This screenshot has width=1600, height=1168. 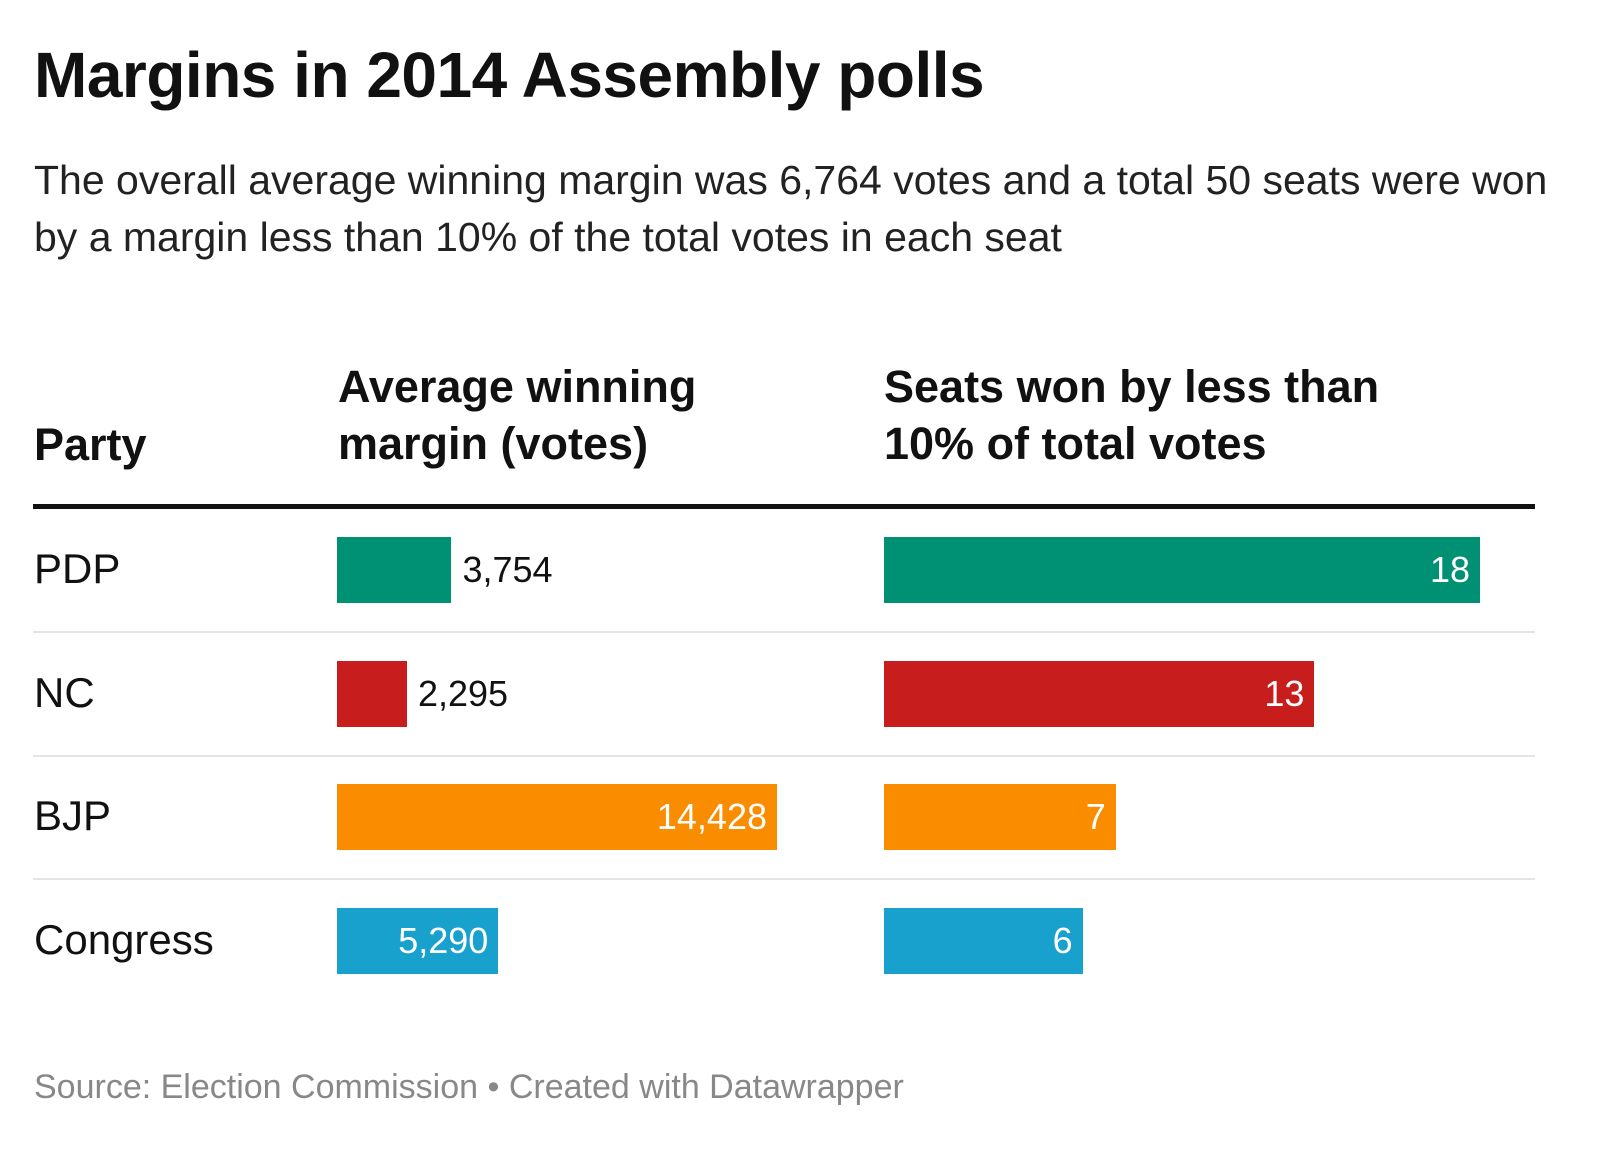 I want to click on column-header-party: Party, so click(x=90, y=444).